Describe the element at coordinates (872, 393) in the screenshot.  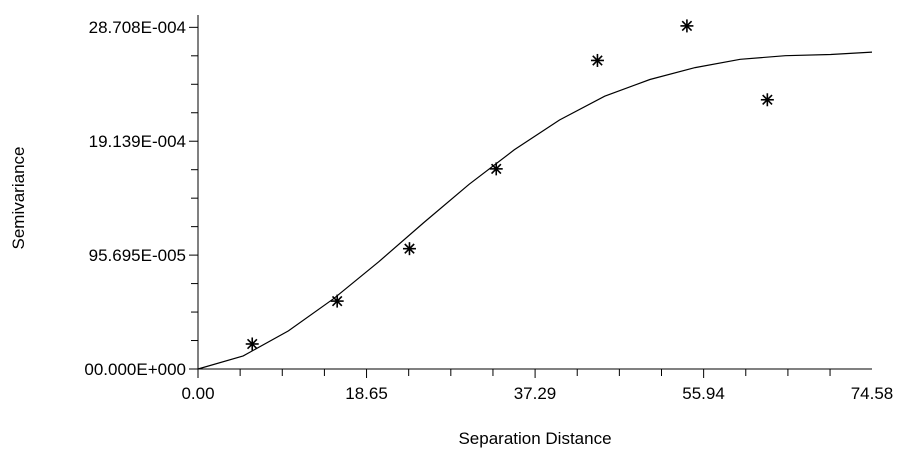
I see `x-tick-label: 74.58` at that location.